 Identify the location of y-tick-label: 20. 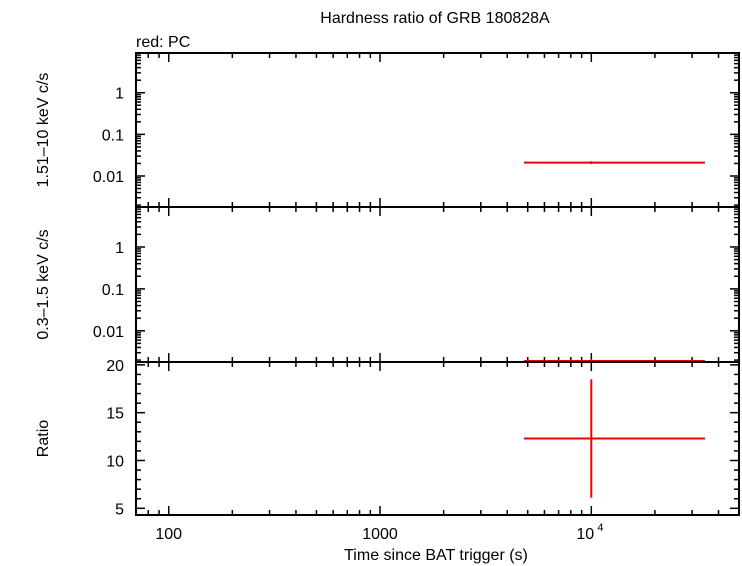
(115, 366).